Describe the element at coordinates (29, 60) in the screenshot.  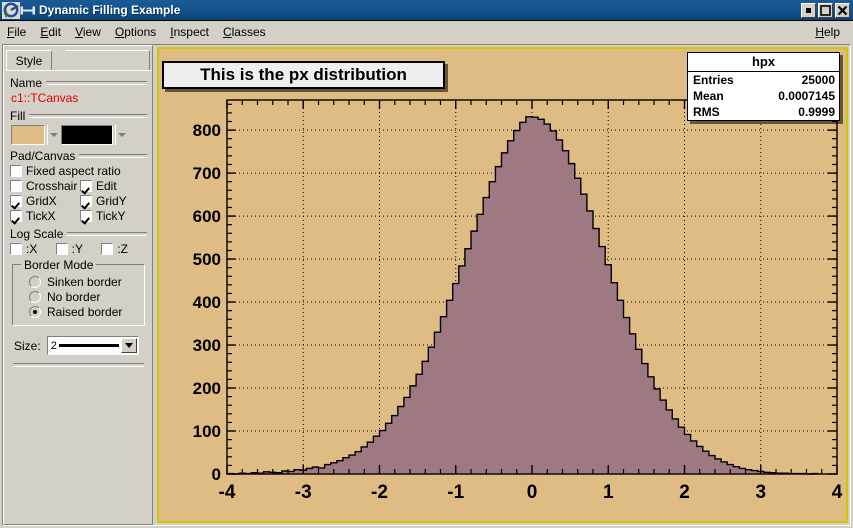
I see `tab-style: Style` at that location.